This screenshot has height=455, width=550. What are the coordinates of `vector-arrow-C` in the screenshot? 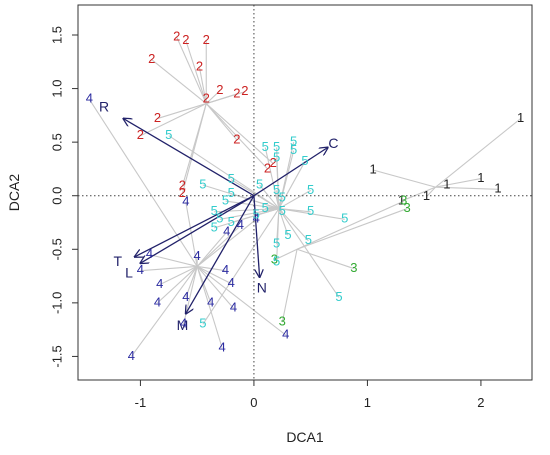 It's located at (290, 172).